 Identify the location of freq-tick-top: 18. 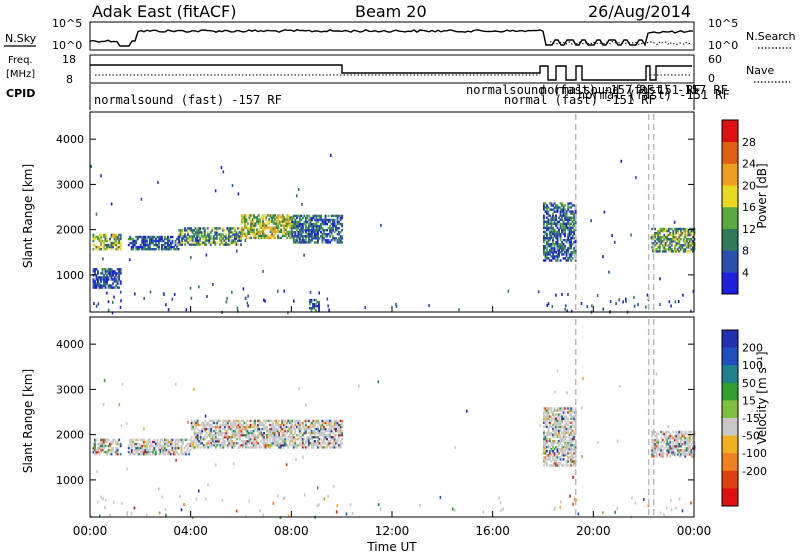
(69, 59).